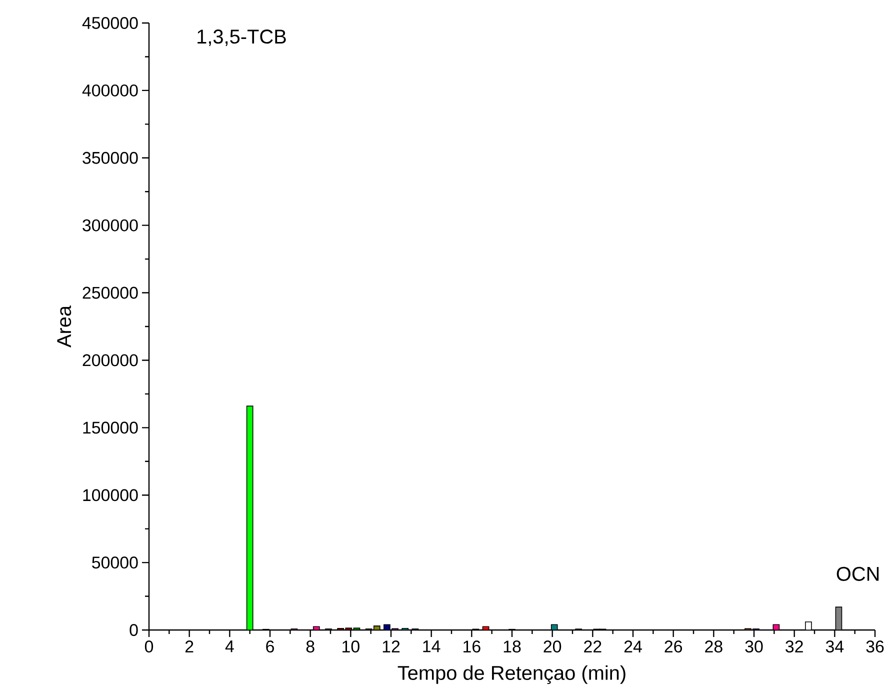 This screenshot has height=690, width=889. I want to click on y-tick-label: 350000, so click(110, 158).